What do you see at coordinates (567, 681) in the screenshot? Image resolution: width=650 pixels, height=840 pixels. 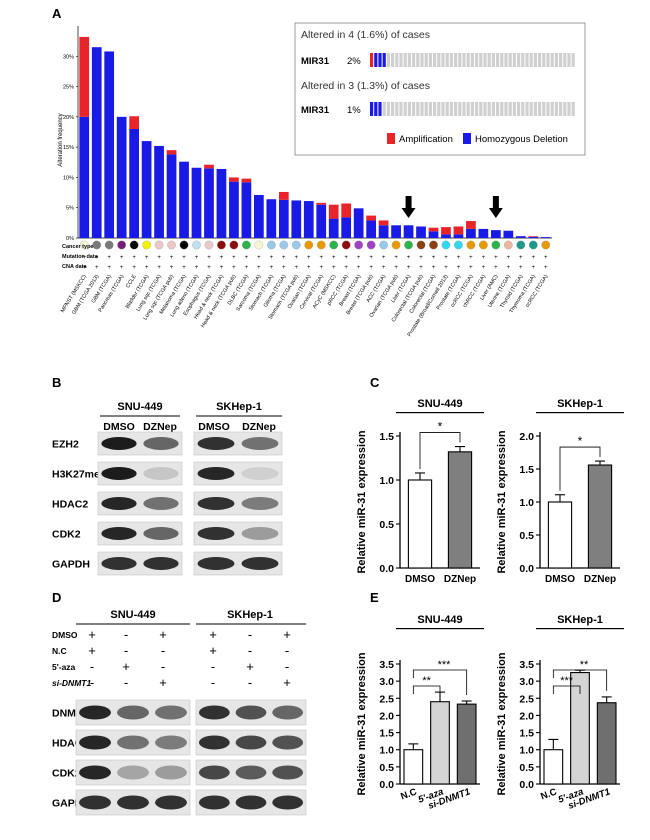 I see `significance-star: ***` at bounding box center [567, 681].